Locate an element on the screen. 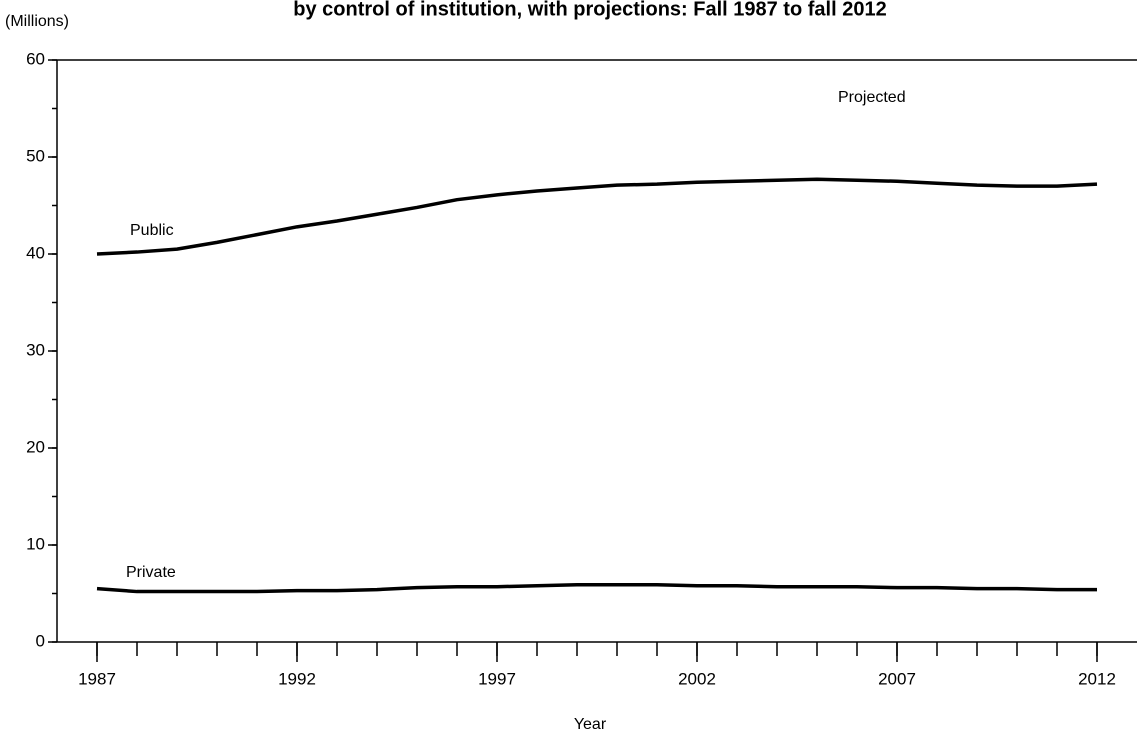 The height and width of the screenshot is (739, 1137). y-tick-label: 0 is located at coordinates (40, 640).